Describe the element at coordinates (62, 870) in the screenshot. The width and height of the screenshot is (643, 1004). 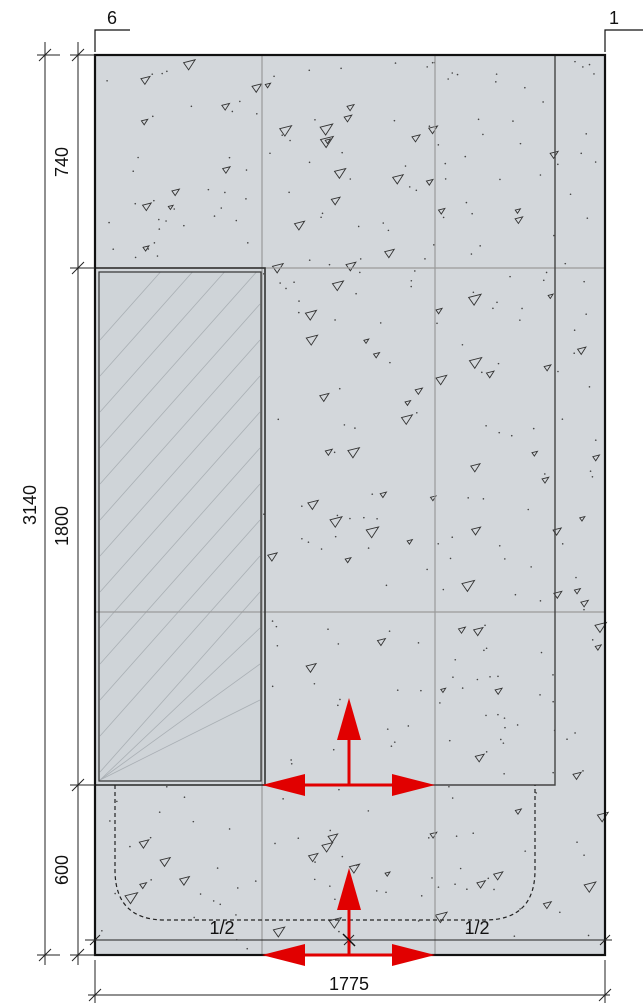
I see `dimension-label: 600` at that location.